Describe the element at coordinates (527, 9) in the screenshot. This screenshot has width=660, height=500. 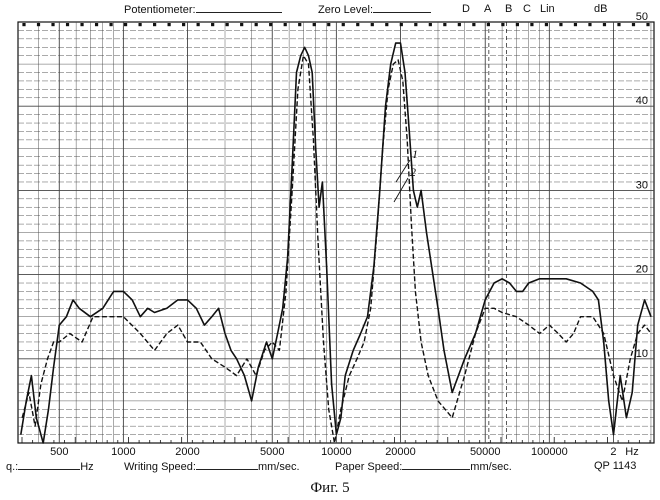
I see `weighting-c: C` at that location.